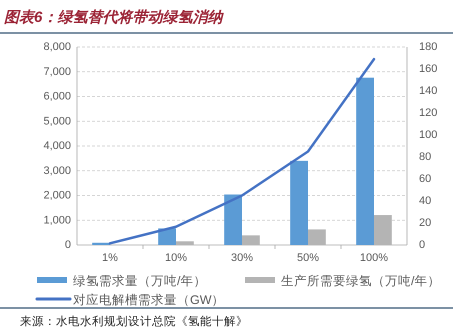 The width and height of the screenshot is (453, 335). Describe the element at coordinates (428, 91) in the screenshot. I see `y2-tick-label: 140` at that location.